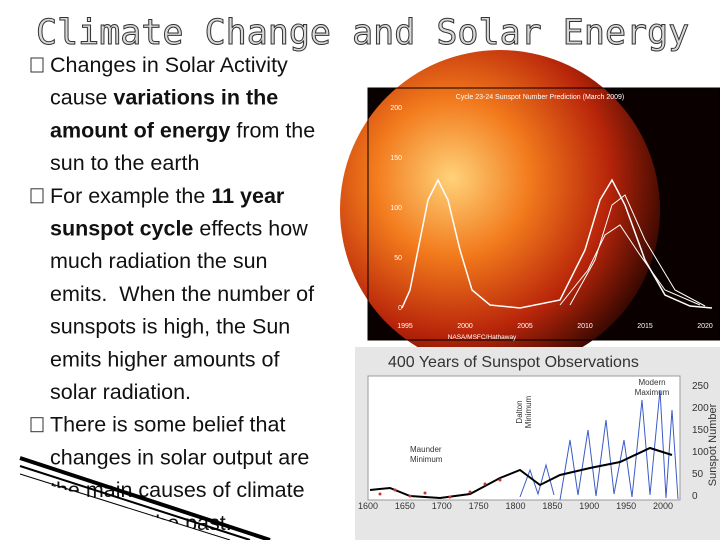 The width and height of the screenshot is (720, 540). I want to click on text-segment: cause, so click(81, 98).